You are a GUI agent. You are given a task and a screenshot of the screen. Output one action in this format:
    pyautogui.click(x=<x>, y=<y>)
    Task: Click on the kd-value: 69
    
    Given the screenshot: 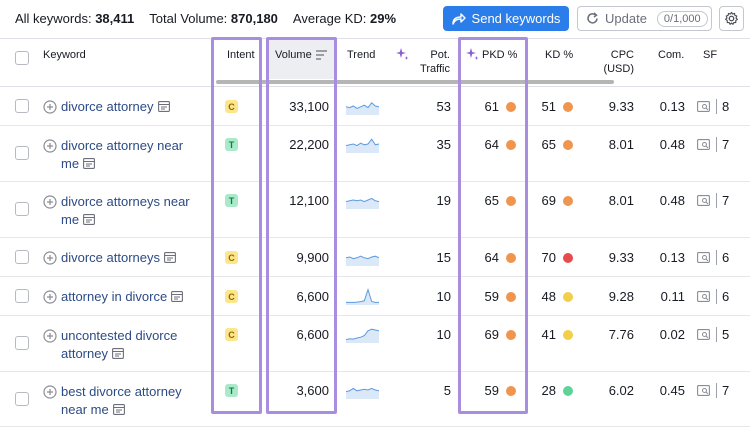 What is the action you would take?
    pyautogui.click(x=548, y=200)
    